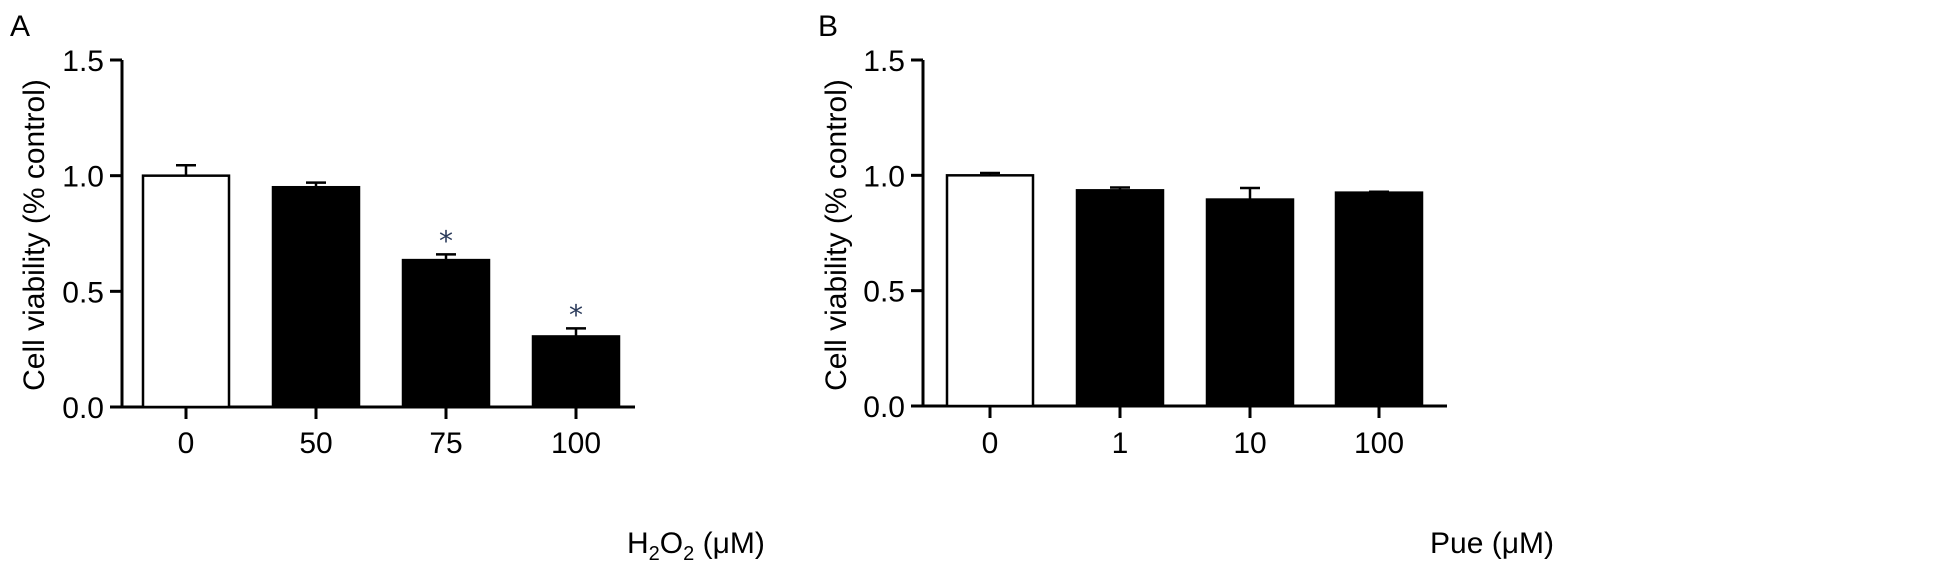  What do you see at coordinates (990, 443) in the screenshot?
I see `panel-b-x-tick-label: 0` at bounding box center [990, 443].